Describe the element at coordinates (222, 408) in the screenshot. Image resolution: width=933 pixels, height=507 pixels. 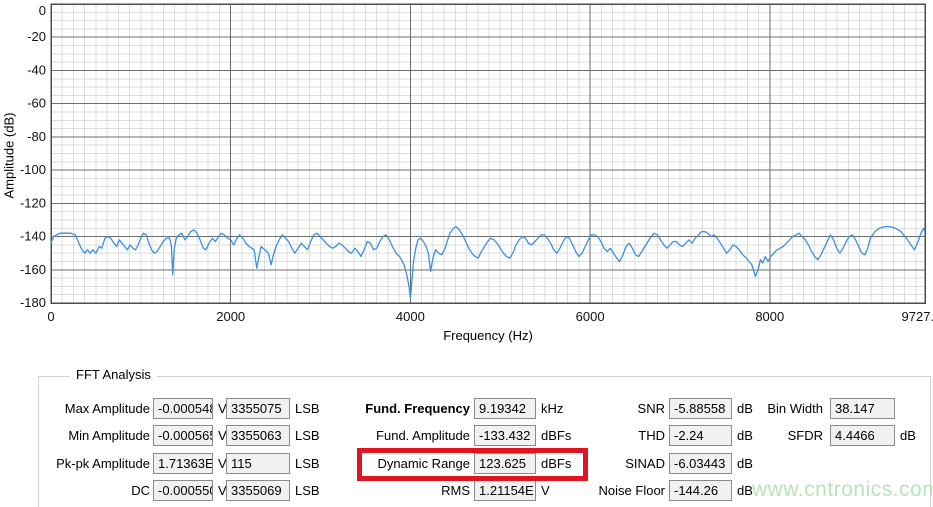
I see `max-amplitude-v-unit: V` at that location.